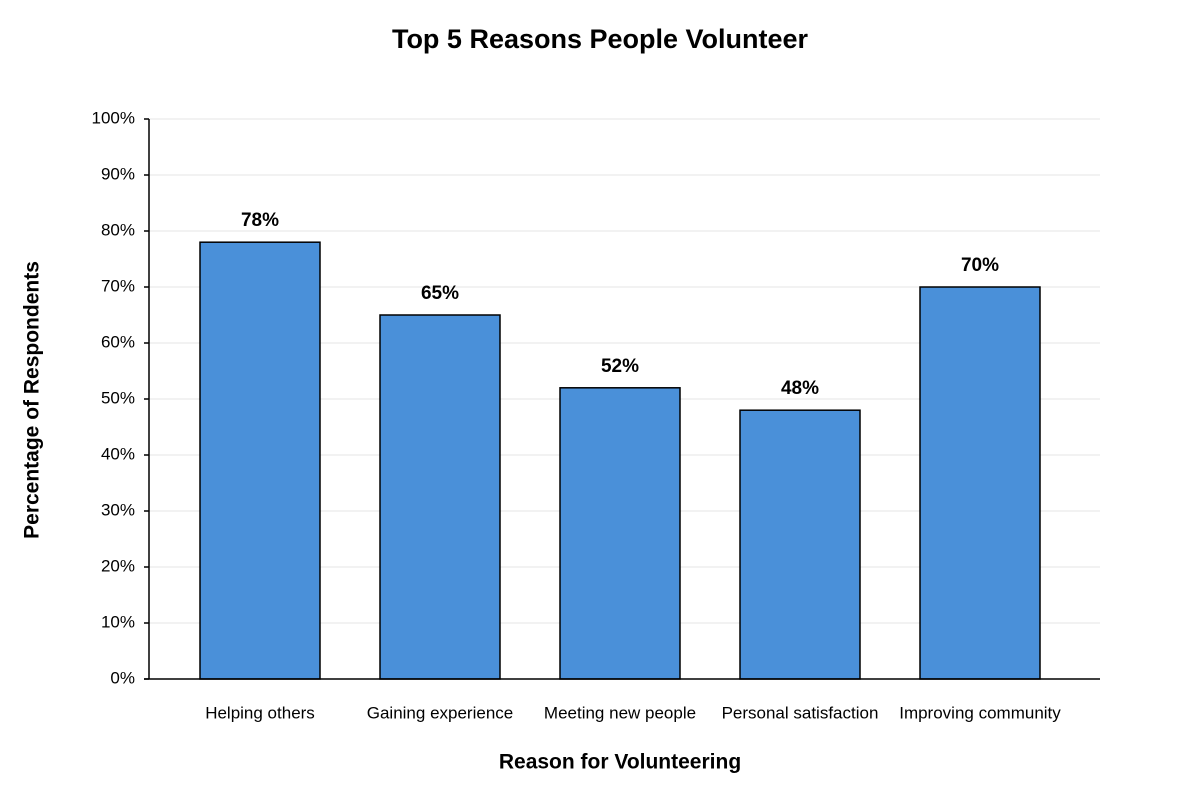 The width and height of the screenshot is (1200, 800). I want to click on y-tick-label: 10%, so click(118, 621).